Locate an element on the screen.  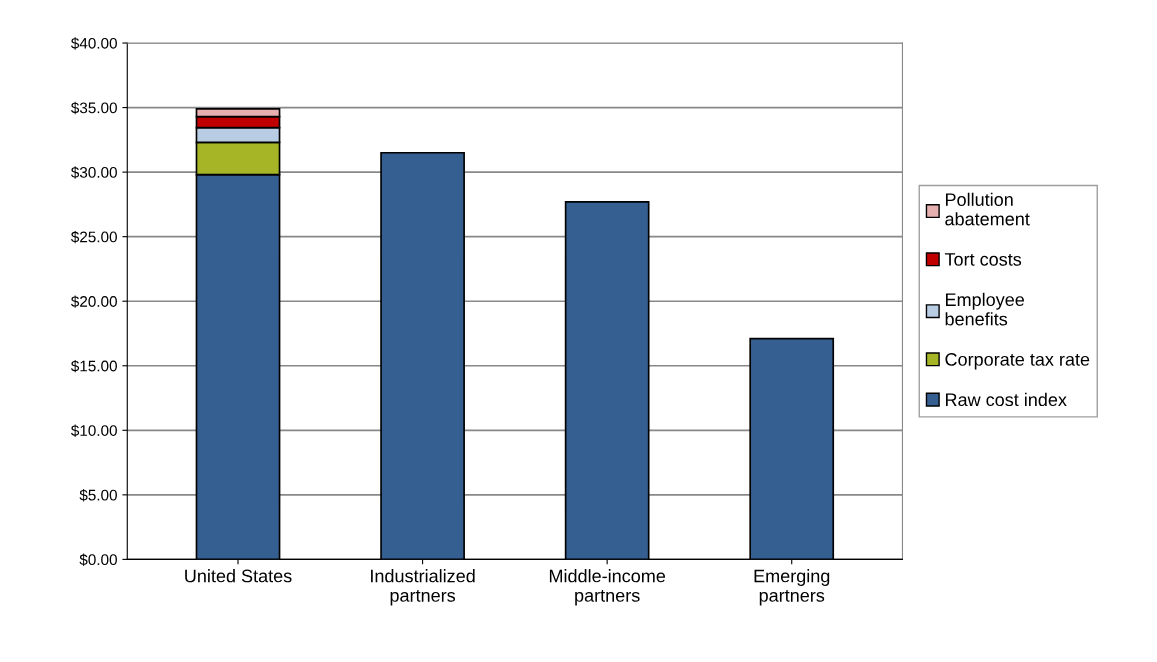
y-tick-label: $10.00 is located at coordinates (93, 430).